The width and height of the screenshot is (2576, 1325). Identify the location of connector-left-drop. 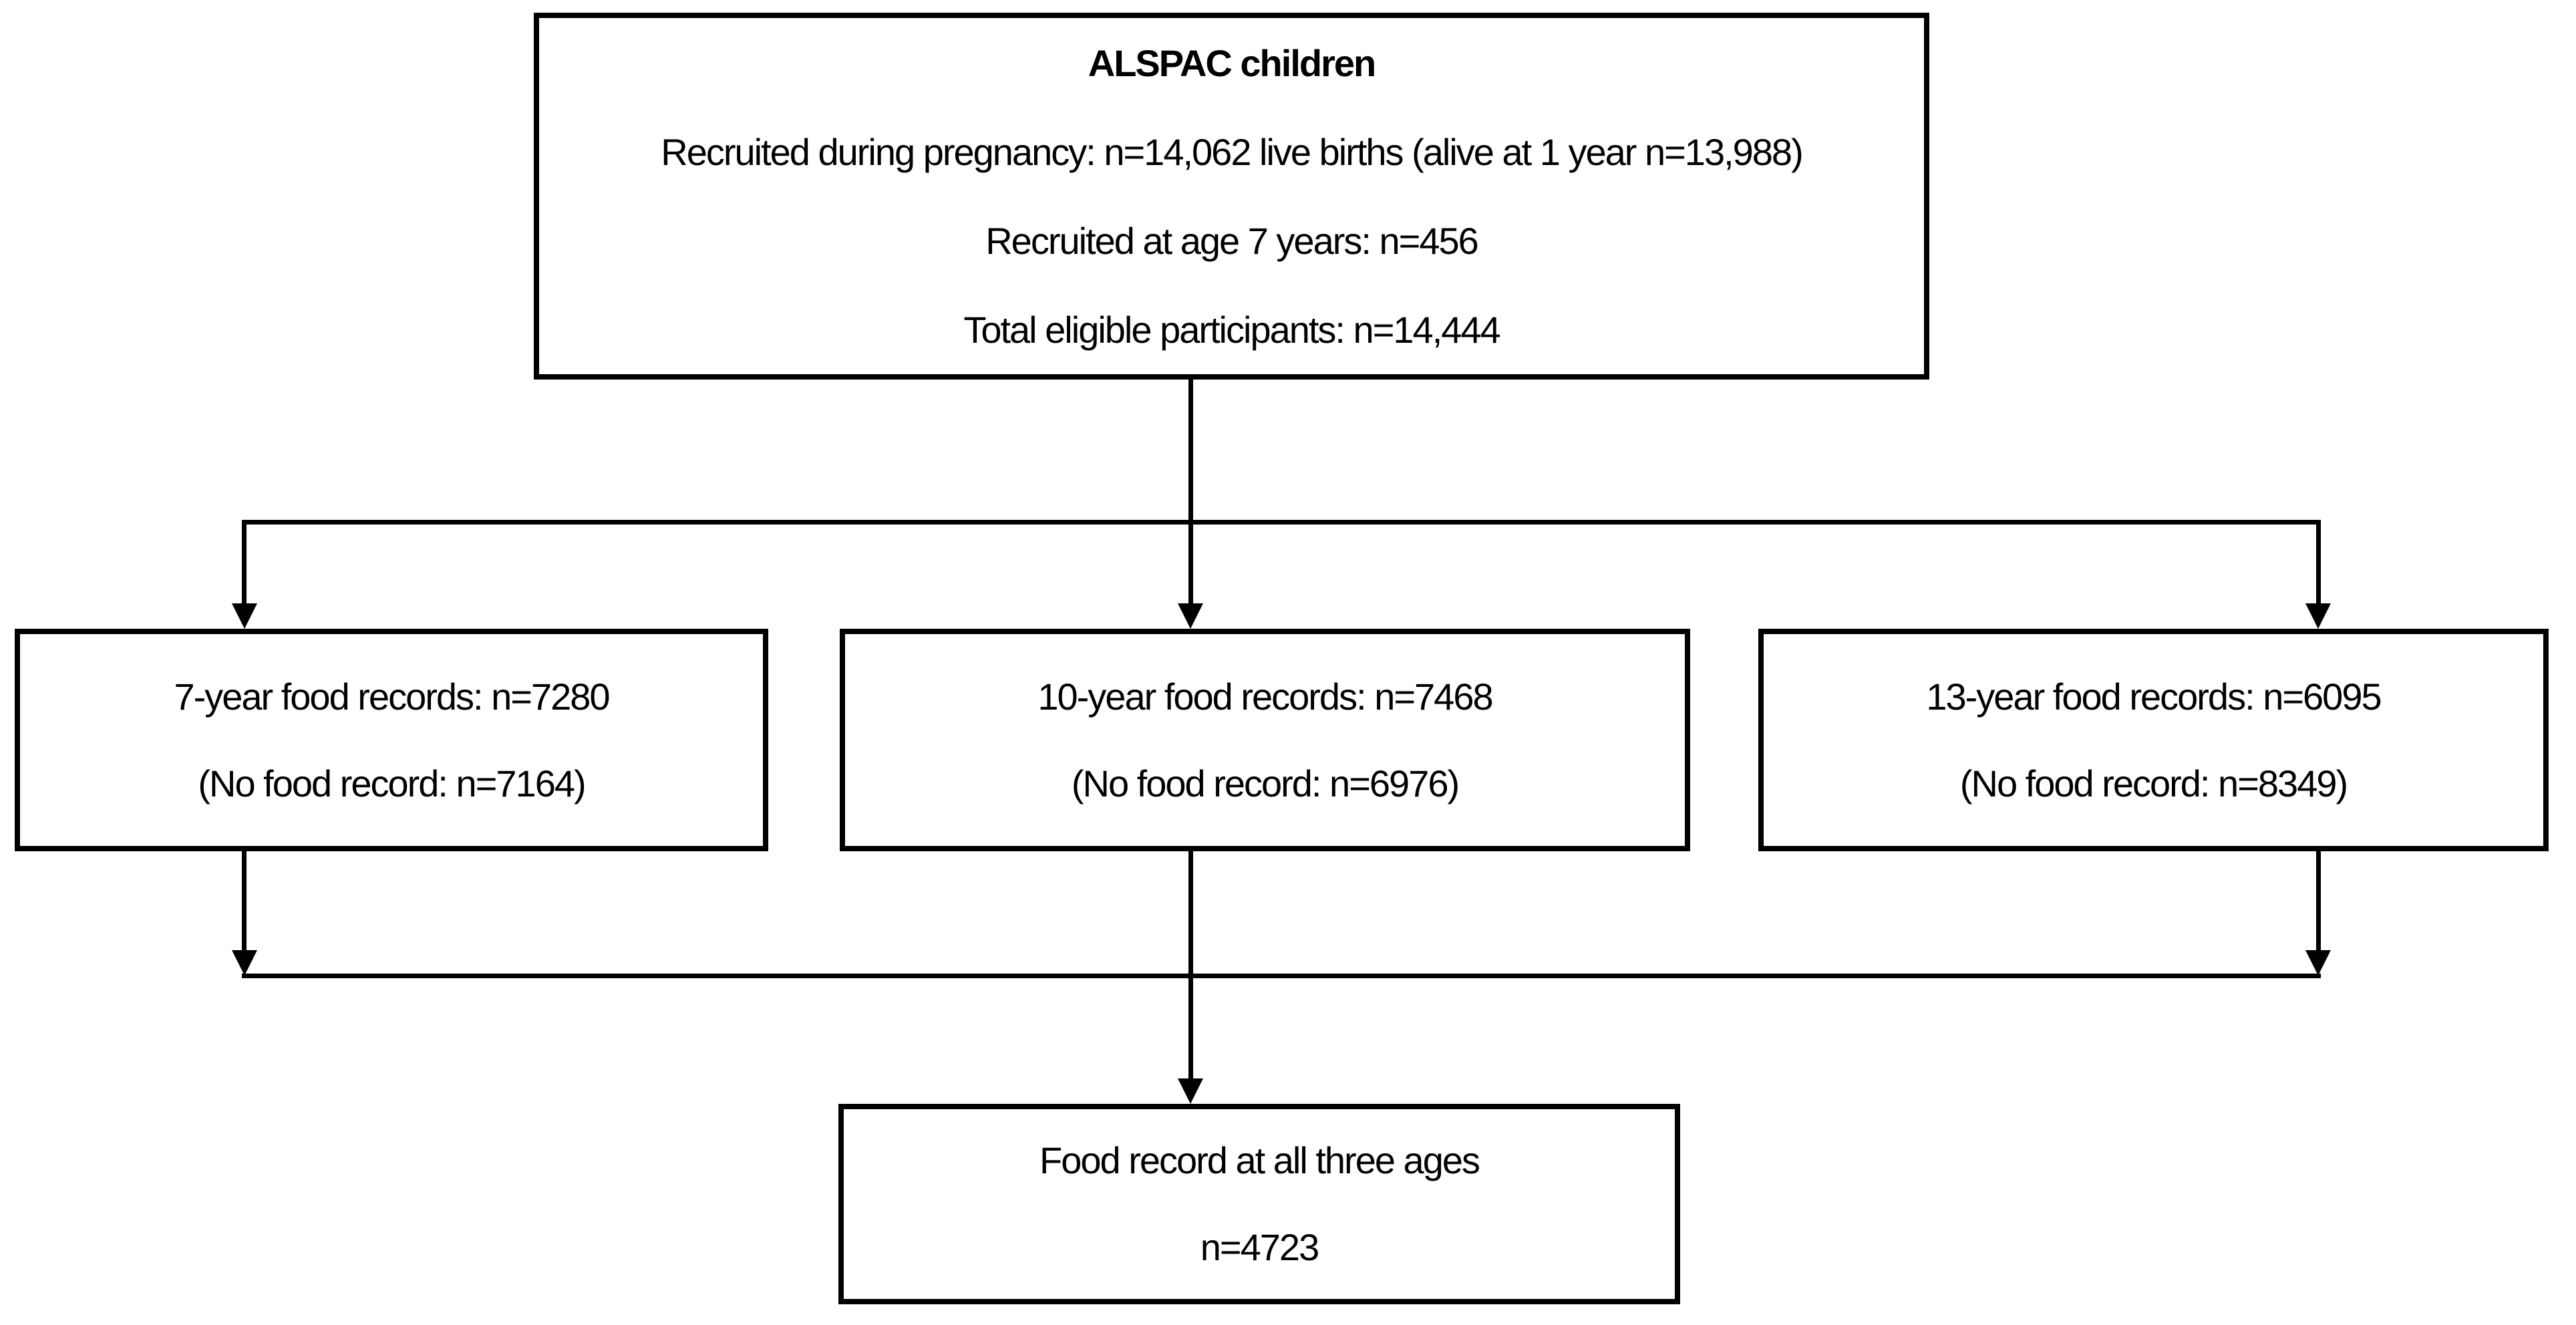
(244, 562).